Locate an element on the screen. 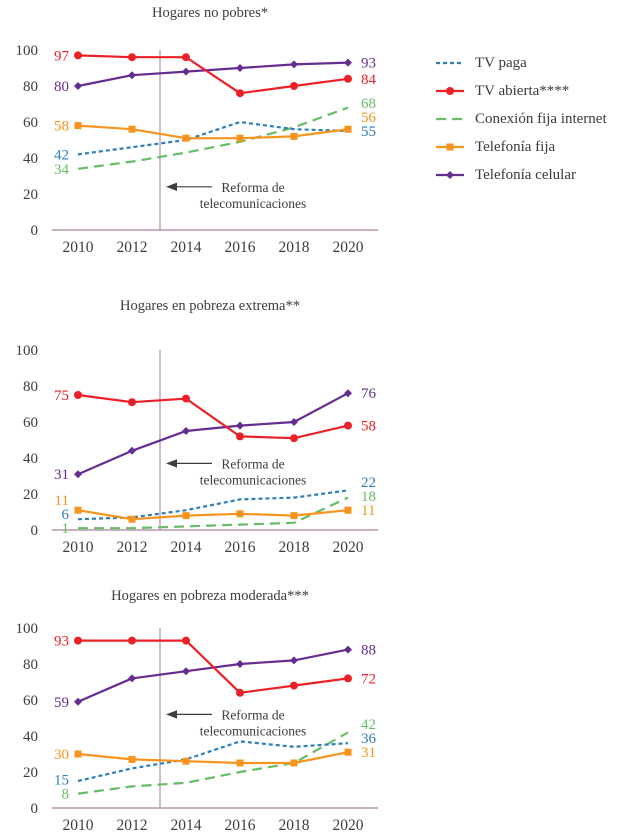  series-line-tv_paga is located at coordinates (213, 138).